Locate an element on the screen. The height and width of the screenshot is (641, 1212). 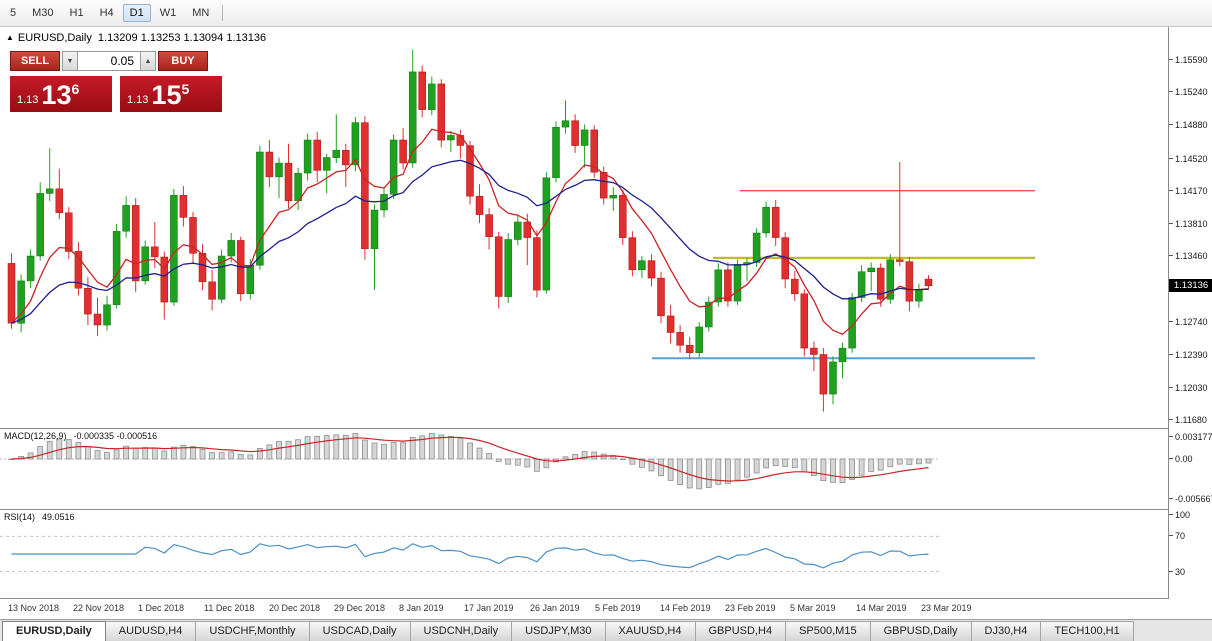
rsi-pane: RSI(14) 49.0516 is located at coordinates (584, 554).